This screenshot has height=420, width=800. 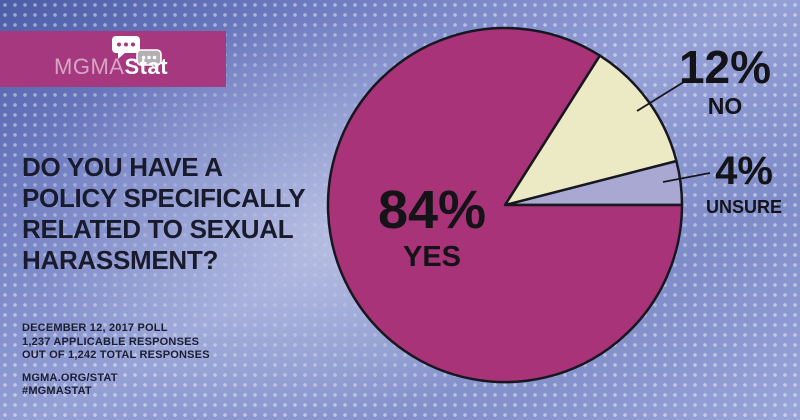 What do you see at coordinates (725, 106) in the screenshot?
I see `no-label: NO` at bounding box center [725, 106].